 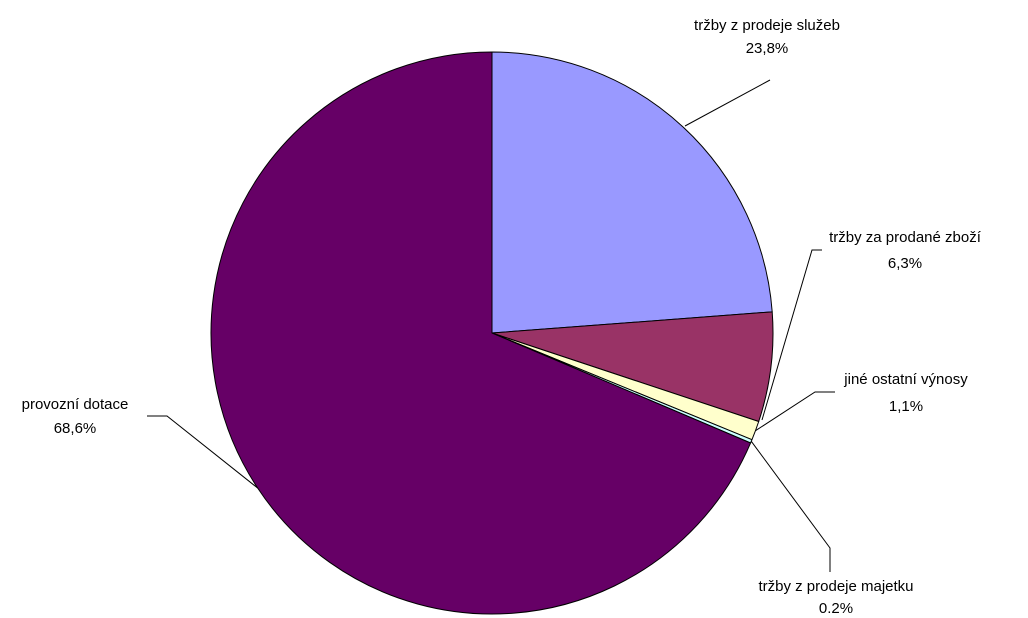 What do you see at coordinates (835, 597) in the screenshot?
I see `slice-label-group-tržby-z-prodeje-majetku: tržby z prodeje majetku 0.2%` at bounding box center [835, 597].